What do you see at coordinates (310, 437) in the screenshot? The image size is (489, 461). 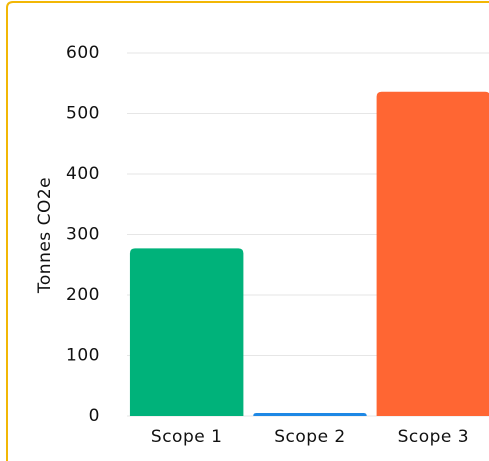 I see `x-tick-label: Scope 2` at bounding box center [310, 437].